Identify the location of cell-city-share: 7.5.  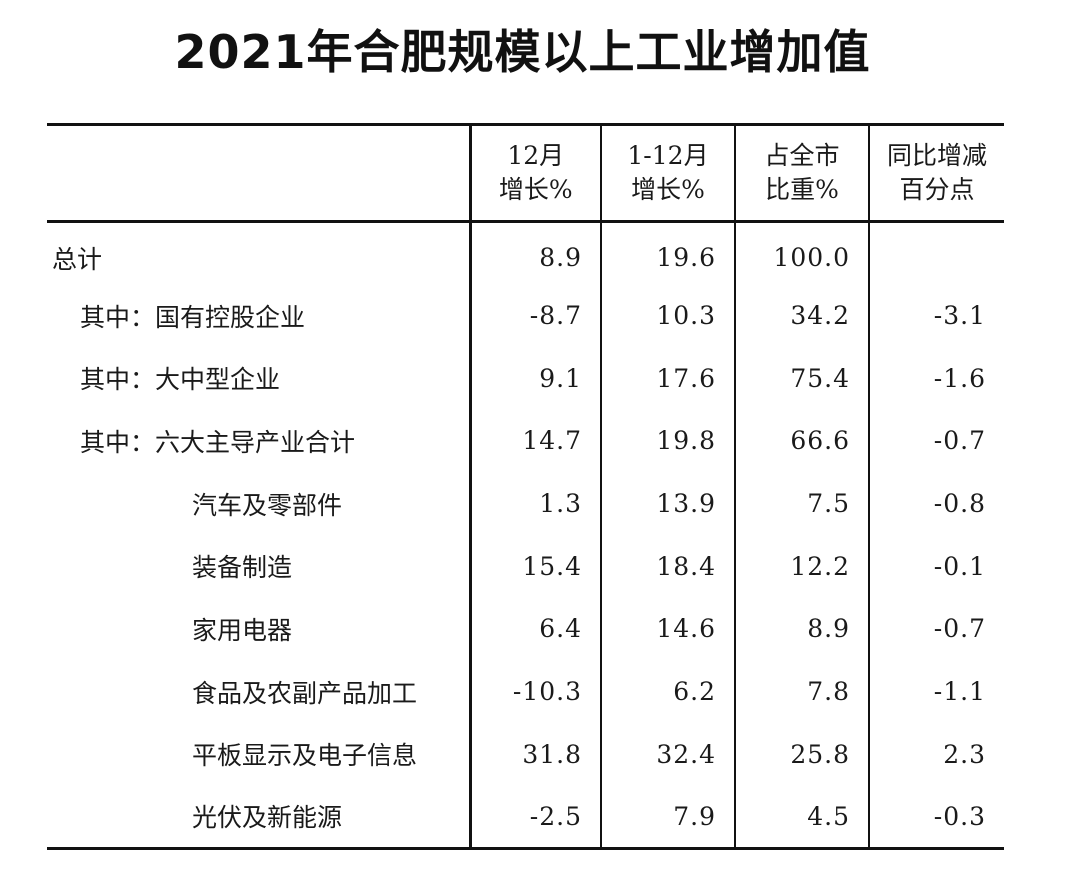
(801, 503).